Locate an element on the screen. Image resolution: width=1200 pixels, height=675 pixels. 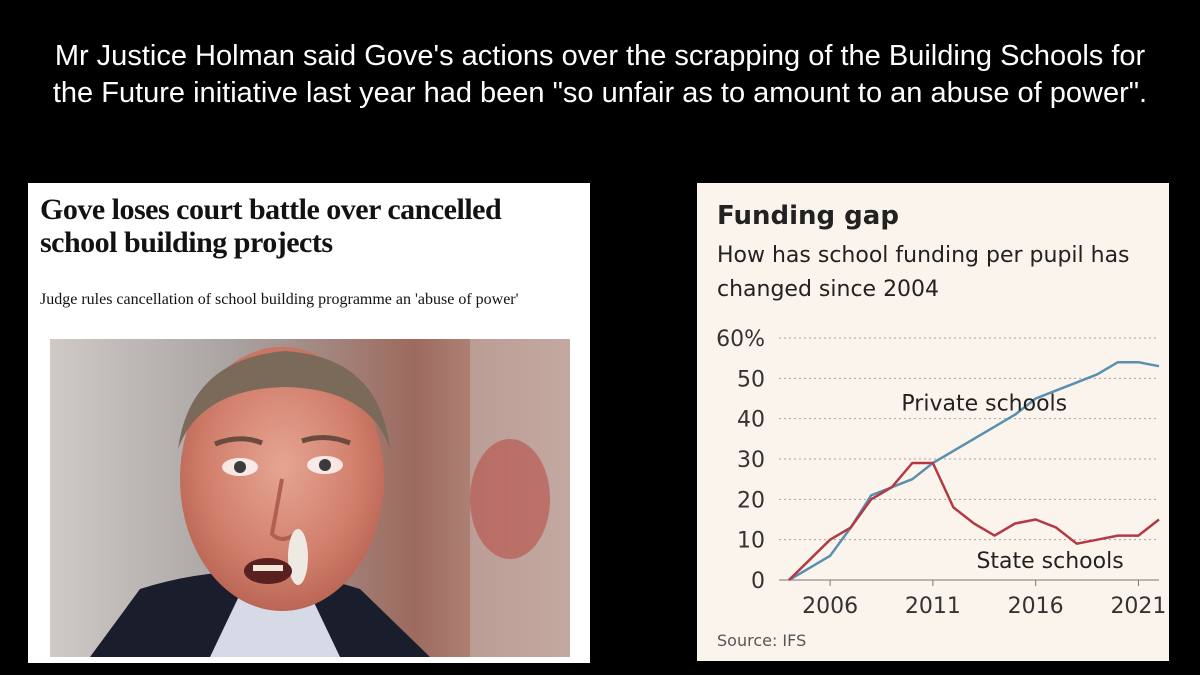
chart-source: Source: IFS is located at coordinates (762, 640).